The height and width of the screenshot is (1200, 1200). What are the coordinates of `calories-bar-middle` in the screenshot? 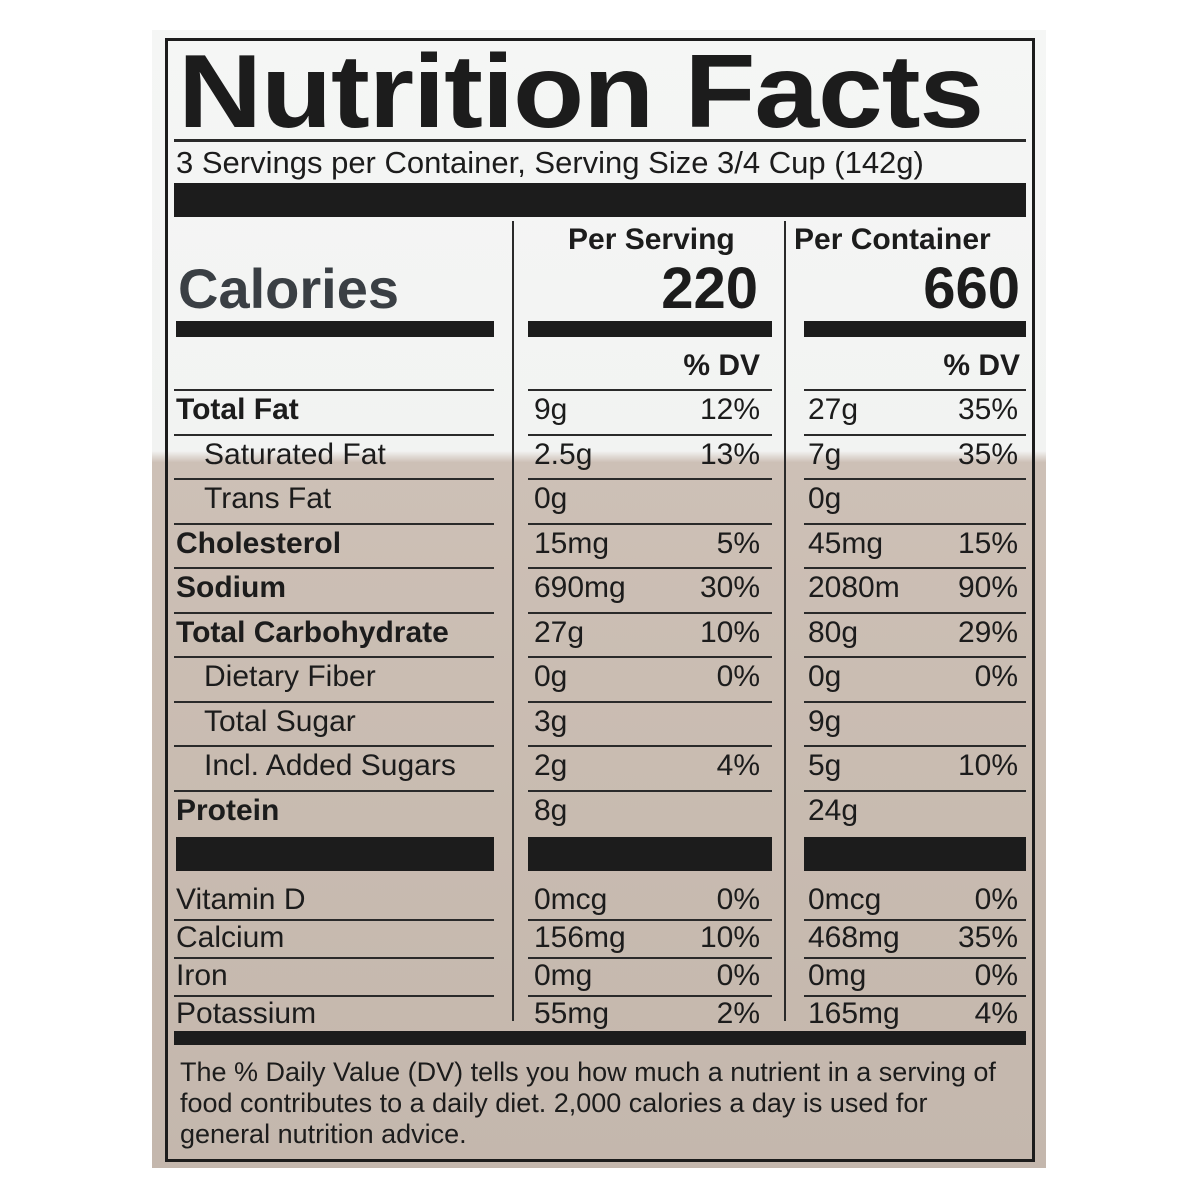 It's located at (650, 329).